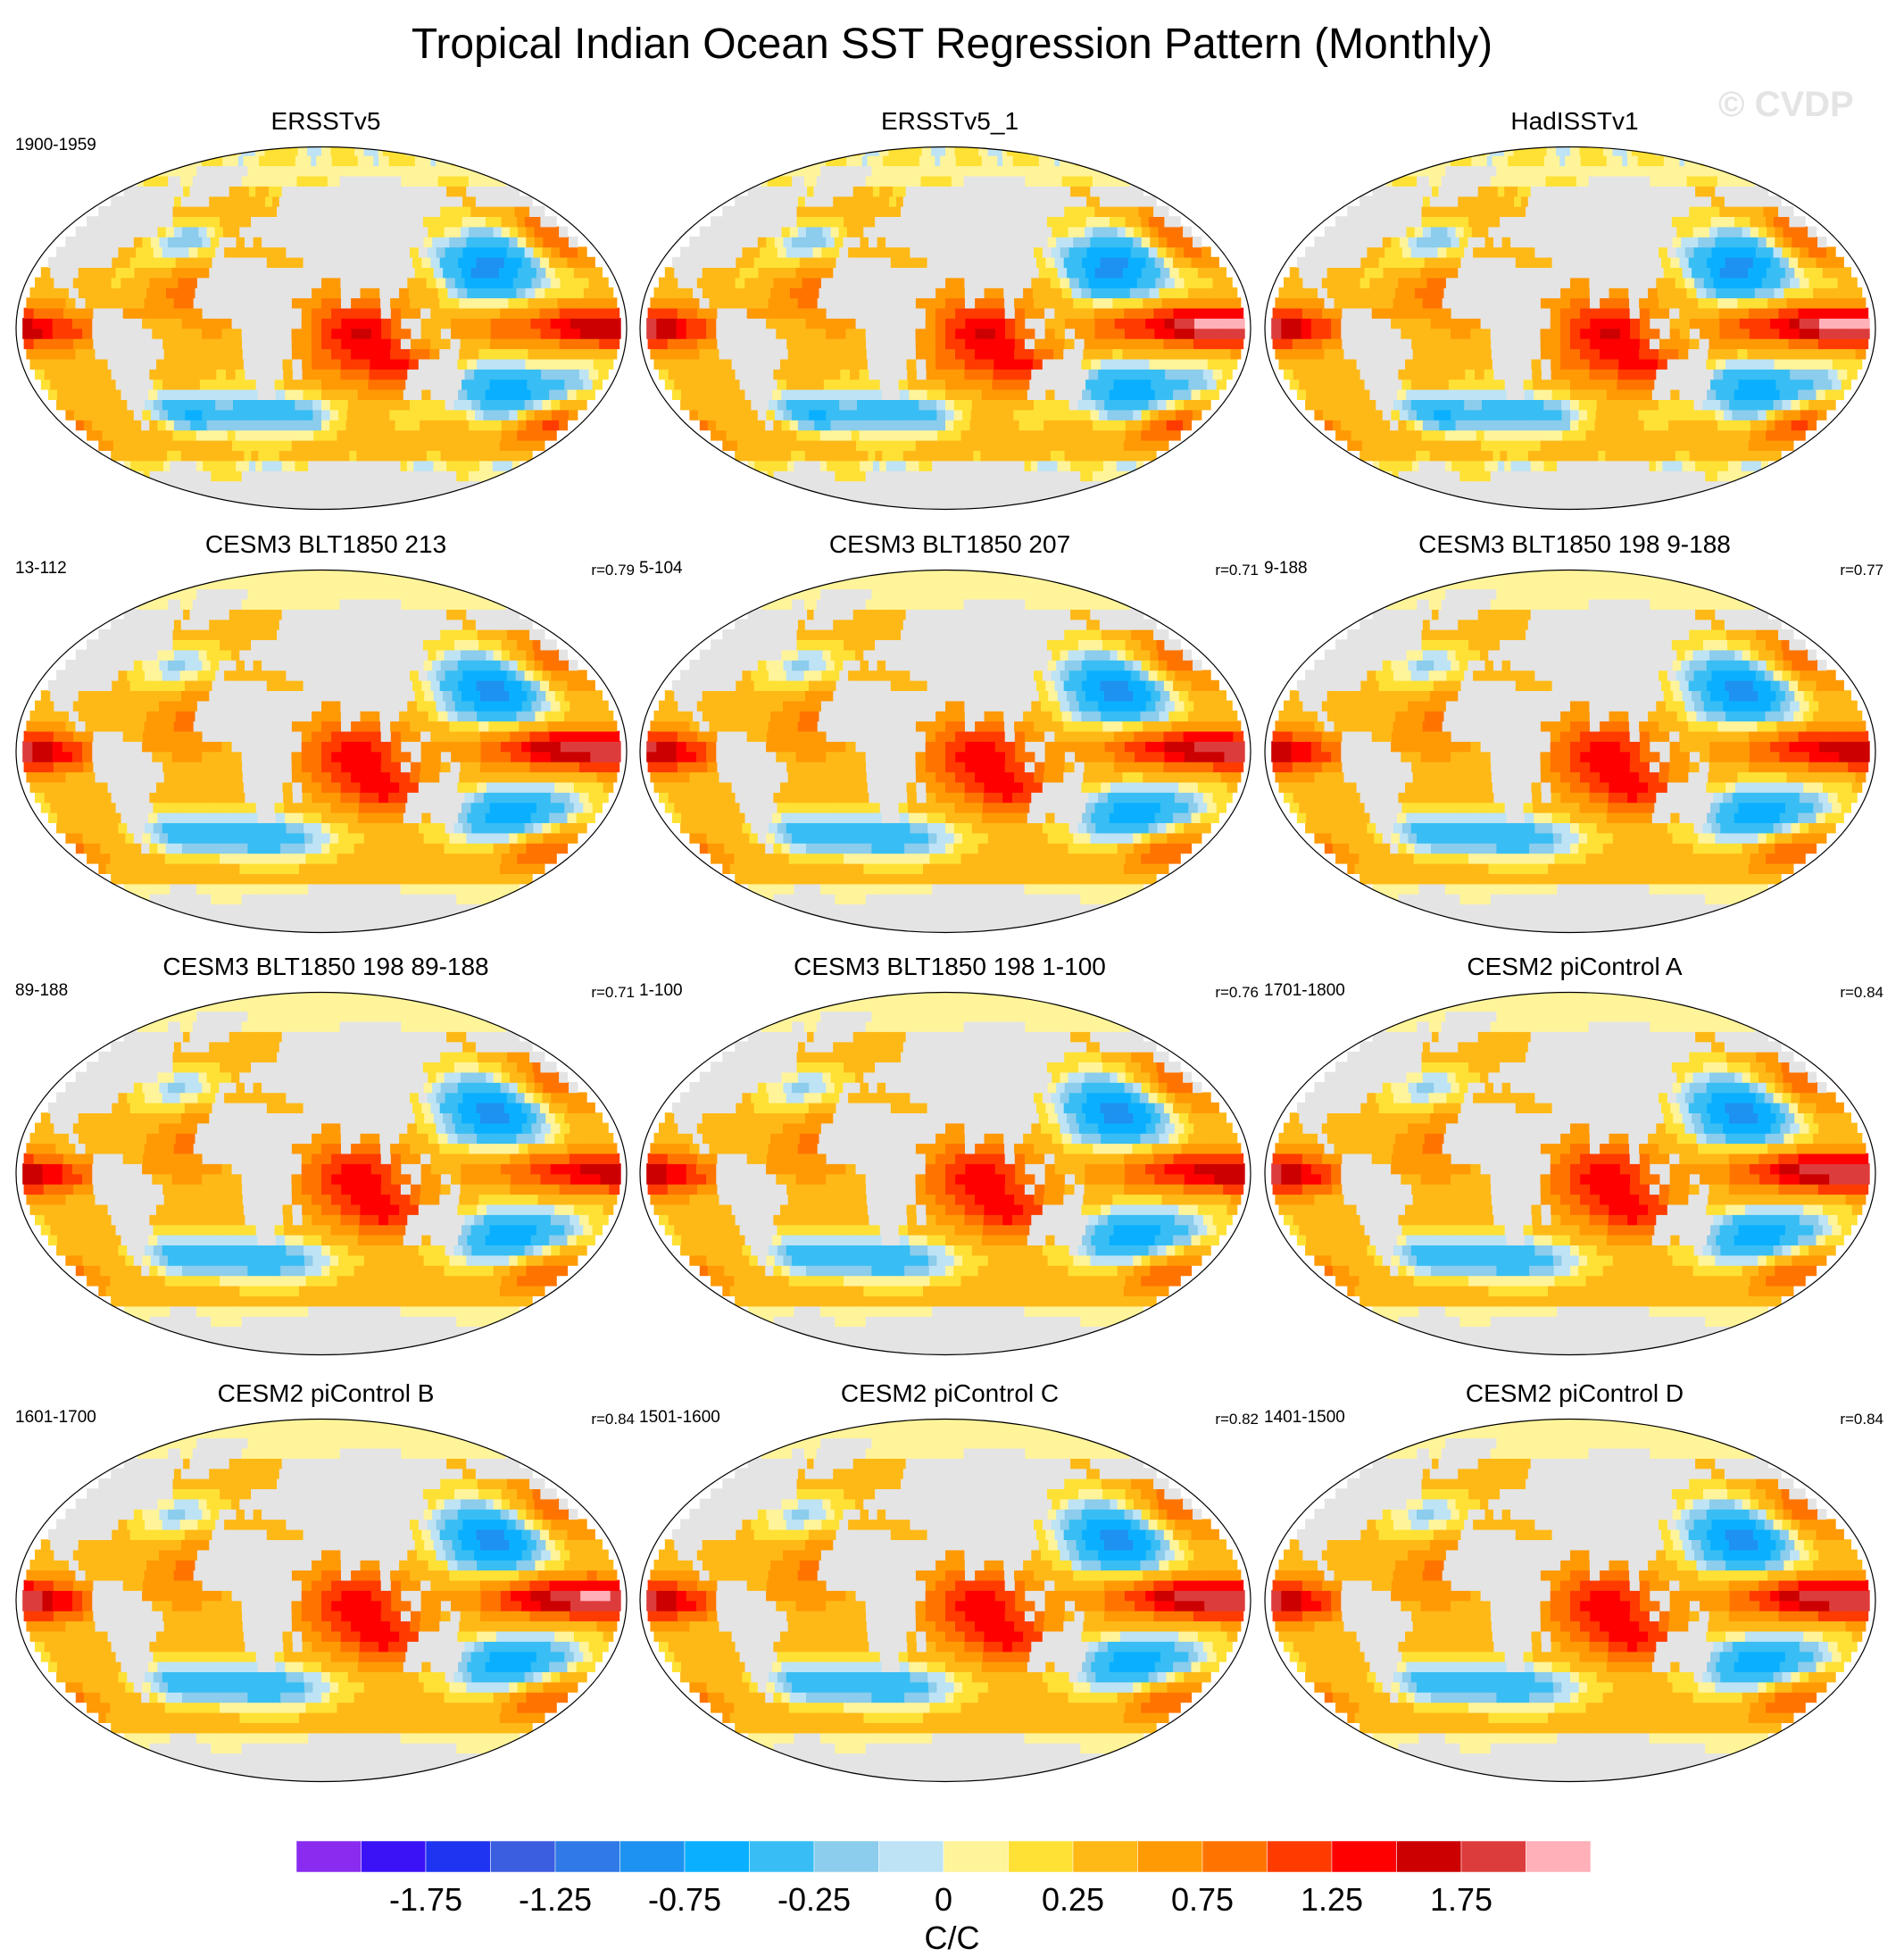 The height and width of the screenshot is (1957, 1904). What do you see at coordinates (325, 1394) in the screenshot?
I see `panel-title: CESM2 piControl B` at bounding box center [325, 1394].